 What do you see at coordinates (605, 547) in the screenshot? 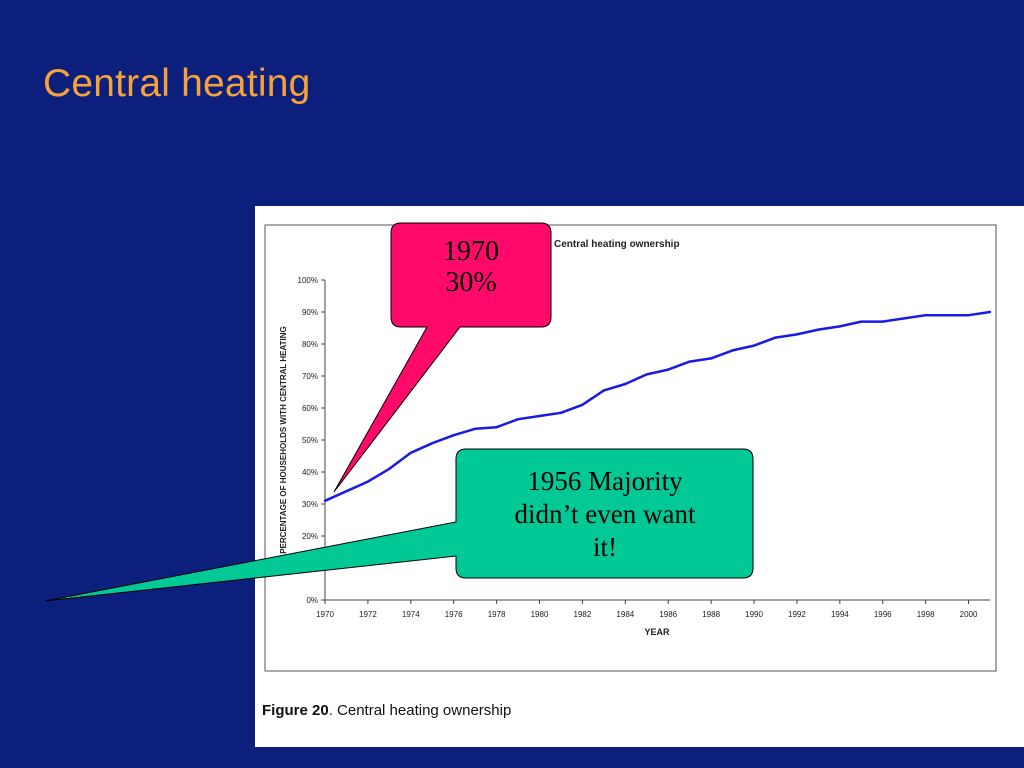
I see `callout-1956-line3: it!` at bounding box center [605, 547].